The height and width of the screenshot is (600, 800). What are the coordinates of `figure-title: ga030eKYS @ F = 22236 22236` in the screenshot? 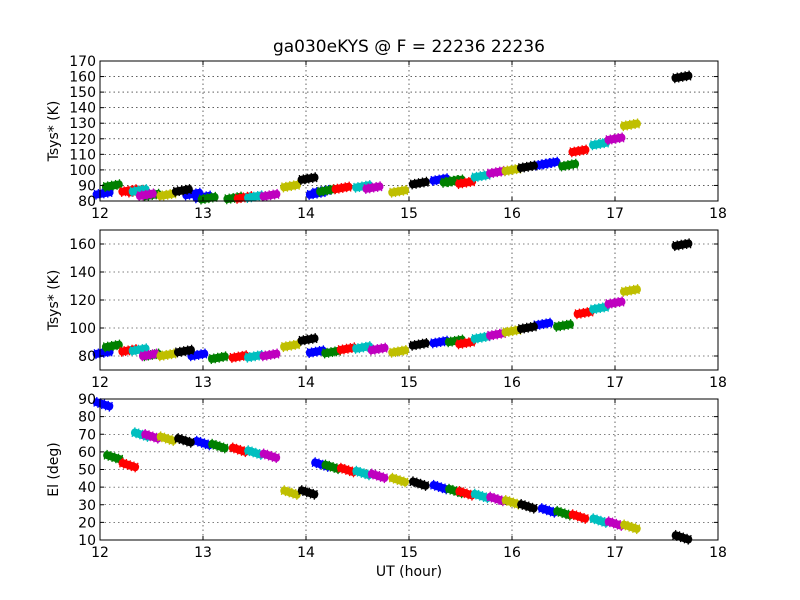 It's located at (409, 47).